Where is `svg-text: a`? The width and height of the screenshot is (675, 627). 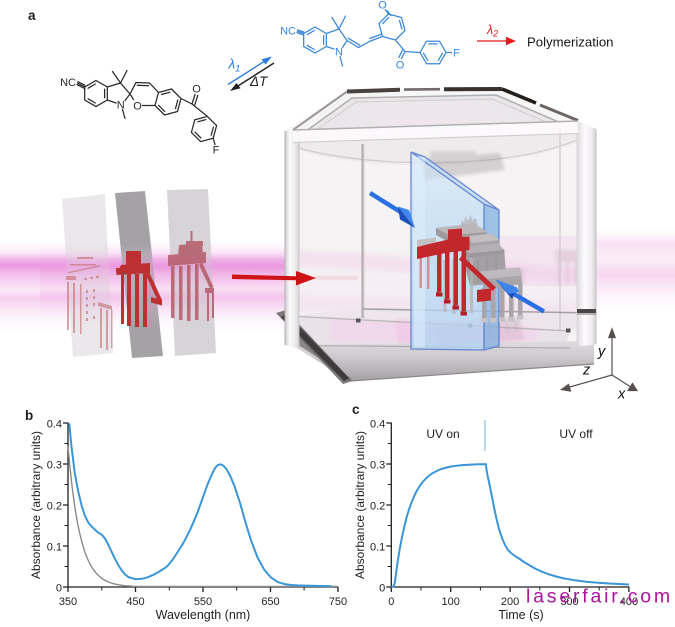
svg-text: a is located at coordinates (32, 15).